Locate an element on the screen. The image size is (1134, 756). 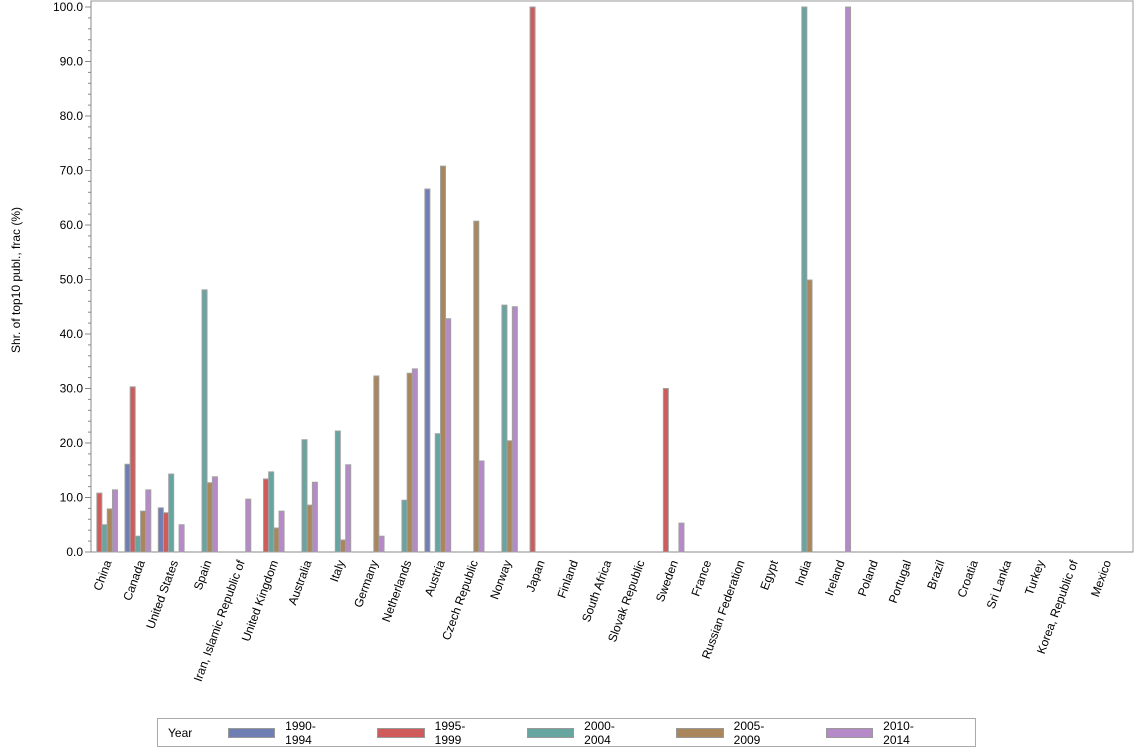
bar-2005-2009-Germany is located at coordinates (376, 464).